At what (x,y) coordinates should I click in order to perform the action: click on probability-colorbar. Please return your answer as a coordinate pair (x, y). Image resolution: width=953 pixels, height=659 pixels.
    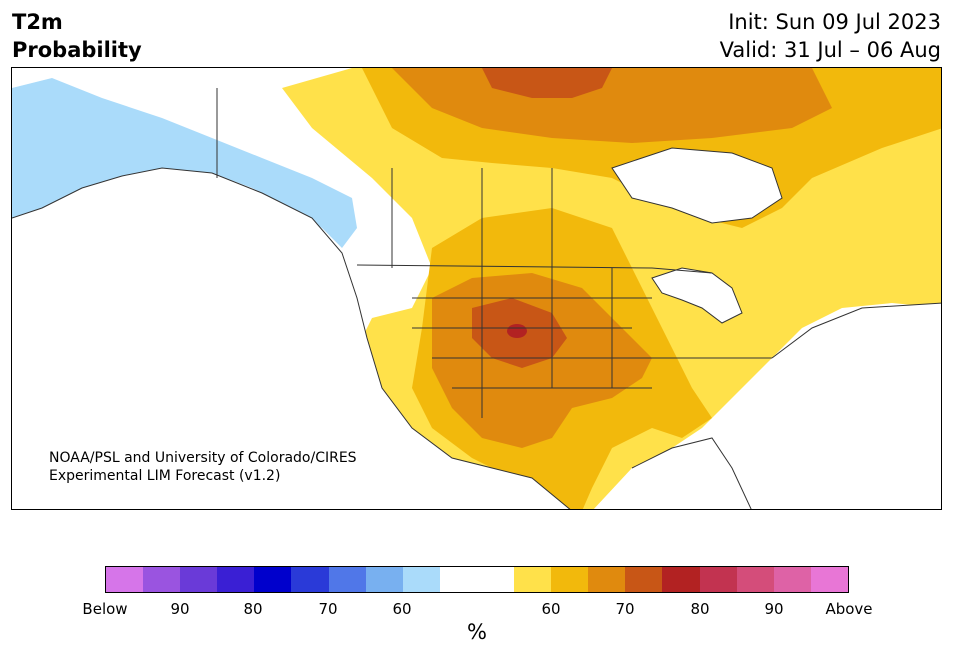
    Looking at the image, I should click on (477, 579).